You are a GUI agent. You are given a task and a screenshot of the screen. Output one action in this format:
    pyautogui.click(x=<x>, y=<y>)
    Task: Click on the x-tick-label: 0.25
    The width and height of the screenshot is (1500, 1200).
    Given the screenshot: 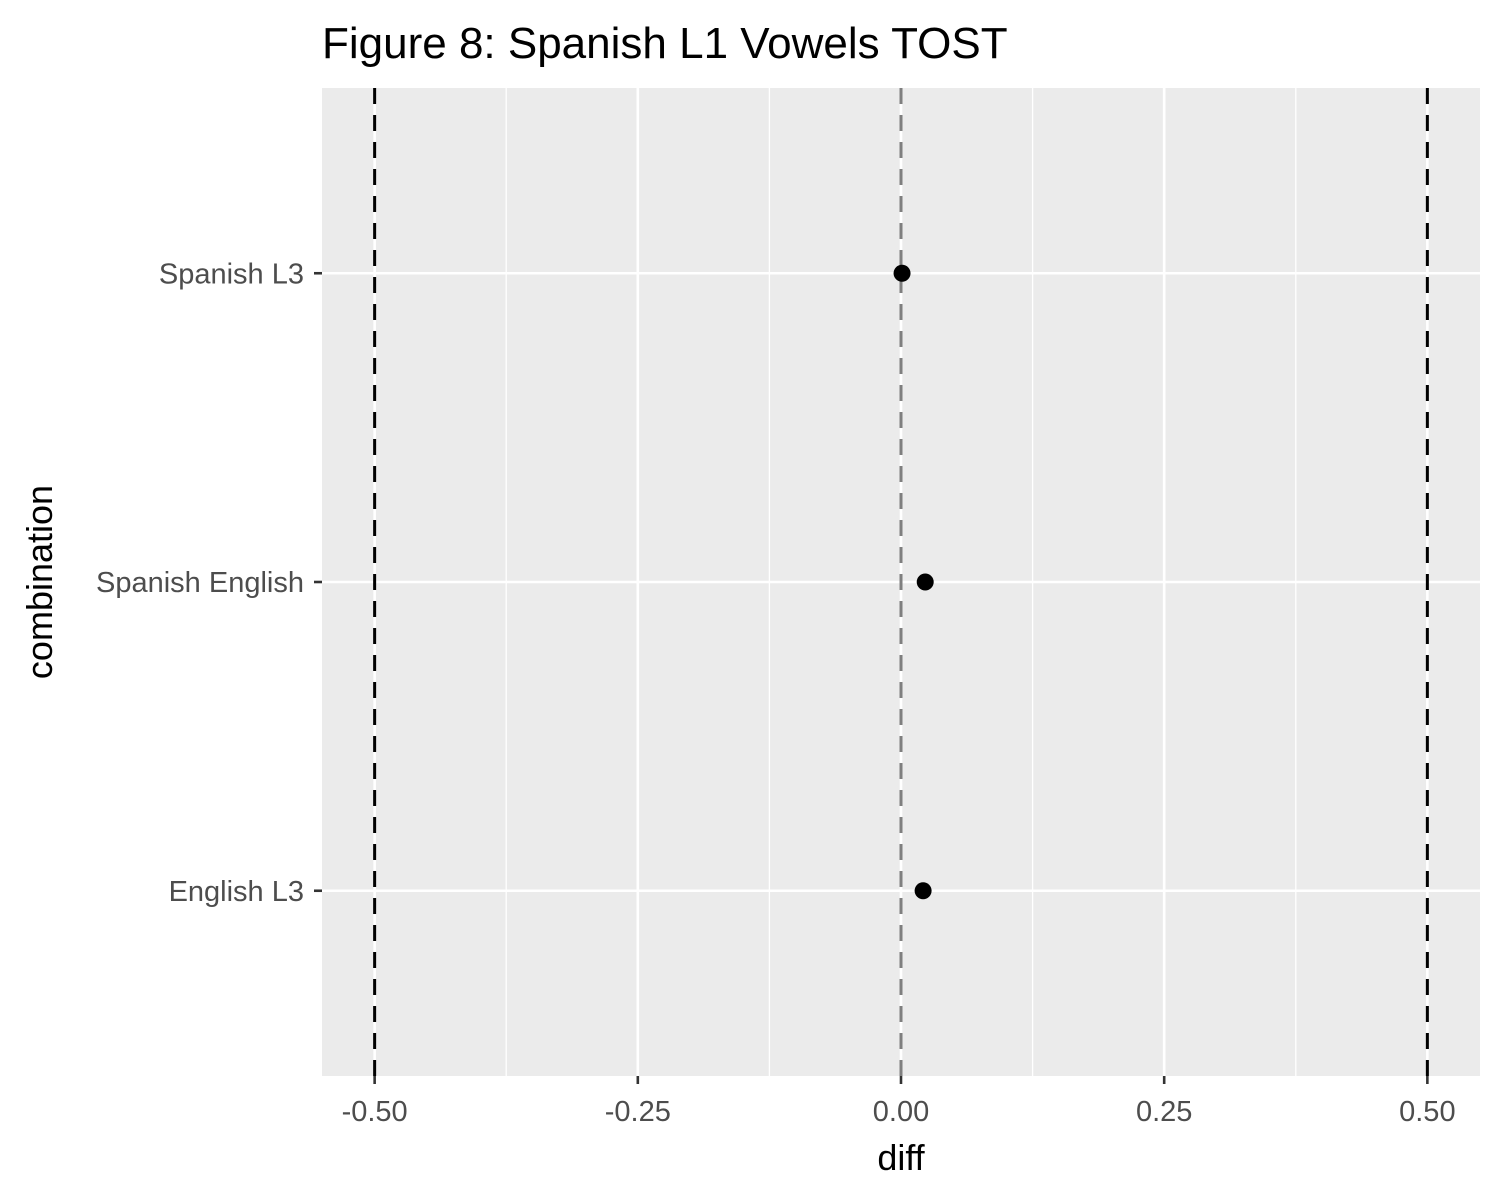 What is the action you would take?
    pyautogui.click(x=1164, y=1112)
    